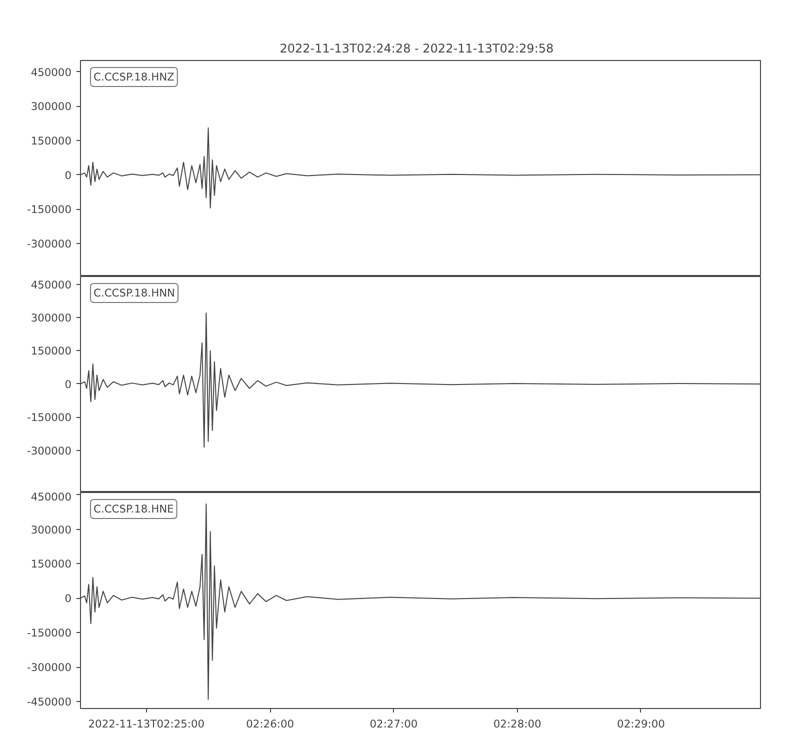 This screenshot has width=800, height=750. Describe the element at coordinates (517, 724) in the screenshot. I see `x-tick-label: 02:28:00` at that location.